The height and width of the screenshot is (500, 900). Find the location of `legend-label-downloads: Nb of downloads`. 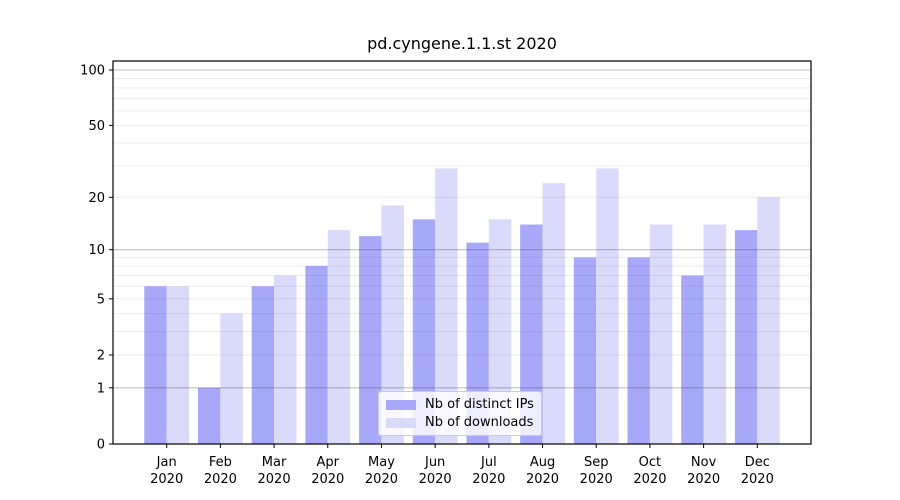

legend-label-downloads: Nb of downloads is located at coordinates (479, 422).